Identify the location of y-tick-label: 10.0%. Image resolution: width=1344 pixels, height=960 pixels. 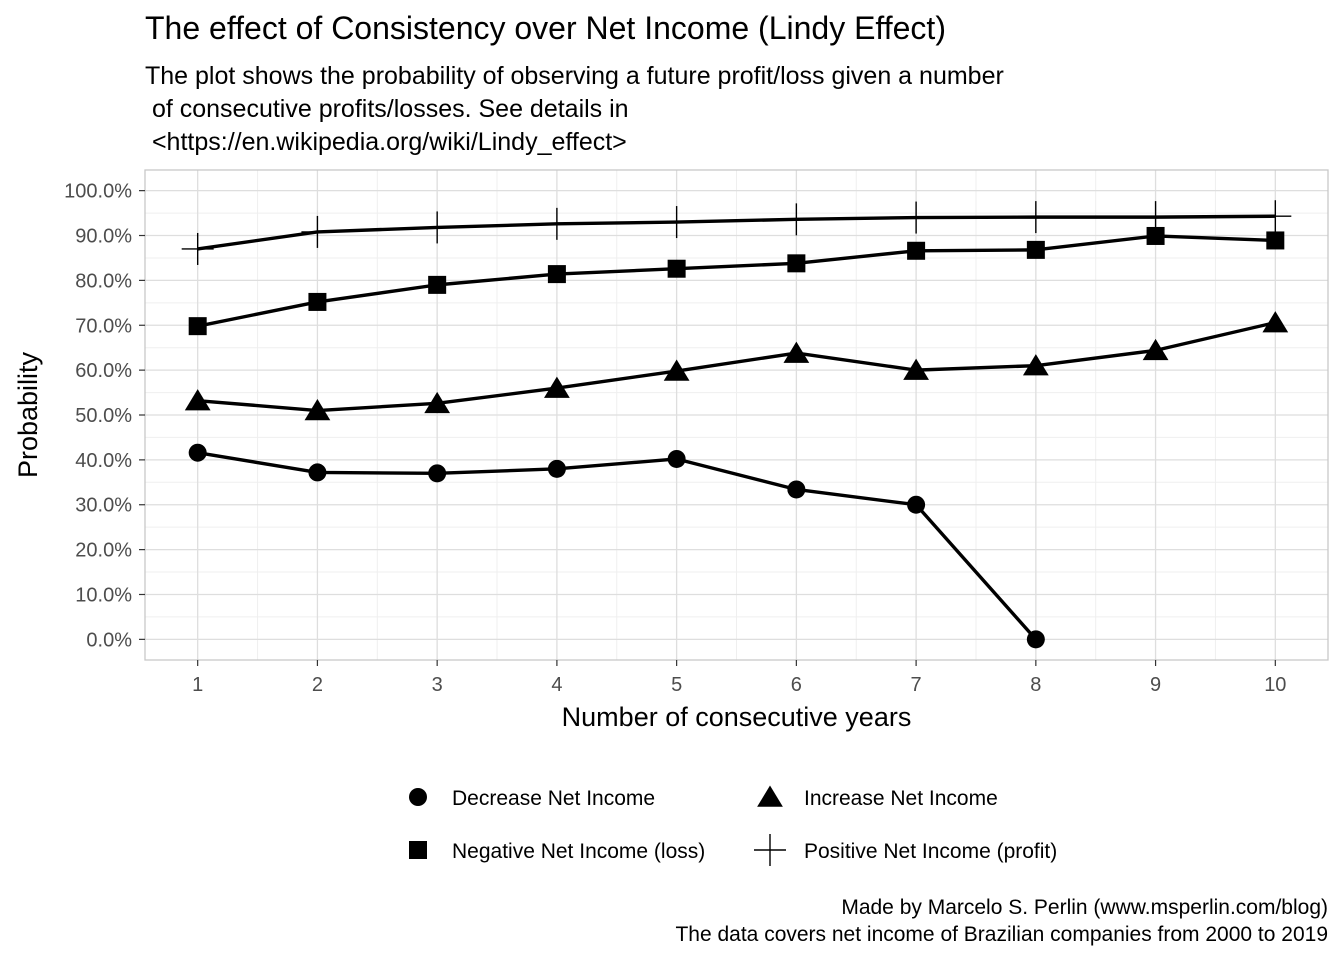
(103, 595).